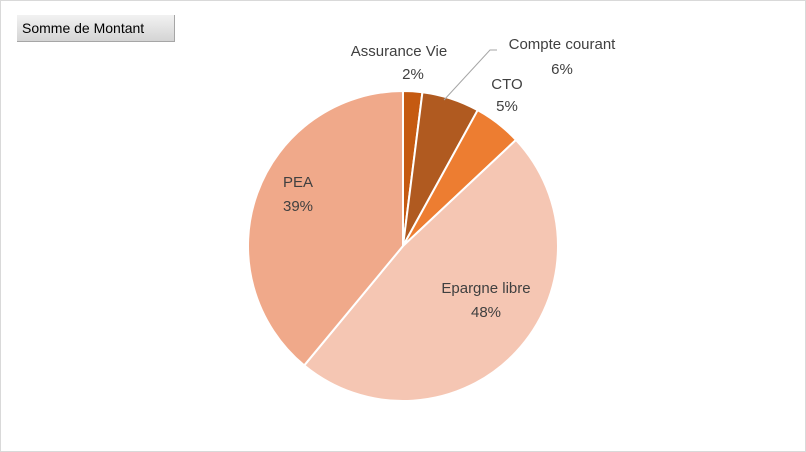 The height and width of the screenshot is (452, 806). What do you see at coordinates (507, 106) in the screenshot?
I see `value-label: 5%` at bounding box center [507, 106].